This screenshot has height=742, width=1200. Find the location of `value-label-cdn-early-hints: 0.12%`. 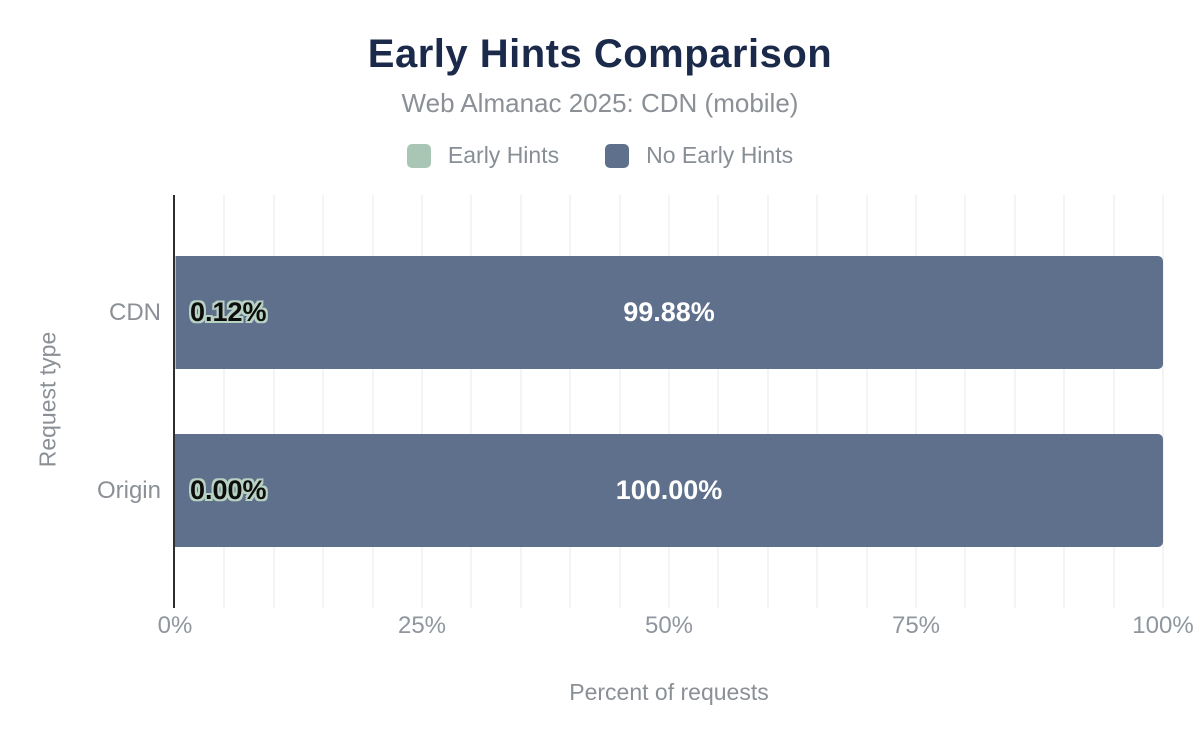

value-label-cdn-early-hints: 0.12% is located at coordinates (228, 312).